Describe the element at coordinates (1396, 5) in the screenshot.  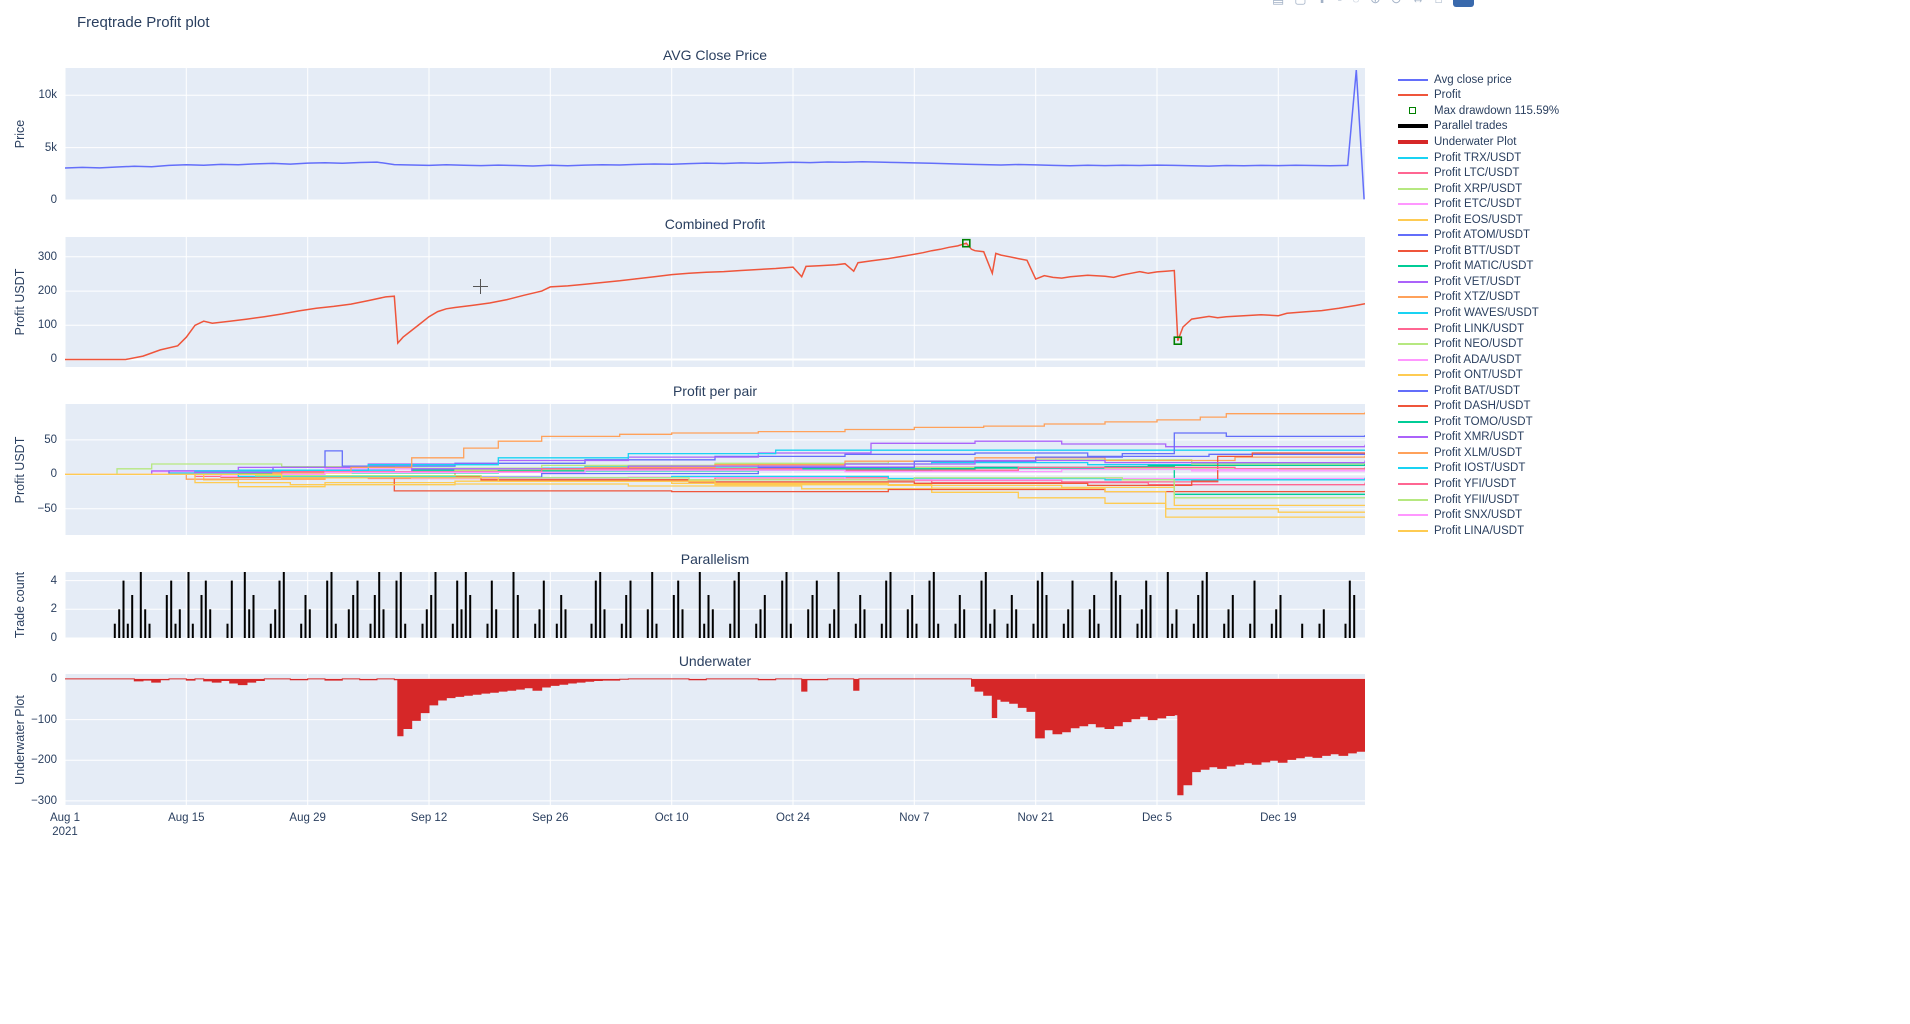
I see `zoom-out-icon: ⊖` at that location.